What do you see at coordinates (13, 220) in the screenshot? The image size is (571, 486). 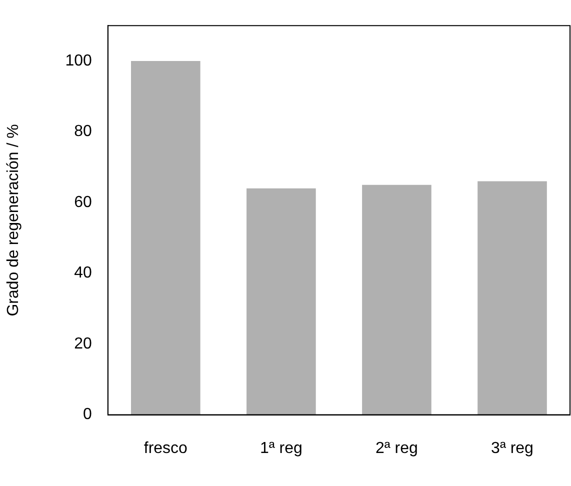 I see `y-axis-title: Grado de regeneración / %` at bounding box center [13, 220].